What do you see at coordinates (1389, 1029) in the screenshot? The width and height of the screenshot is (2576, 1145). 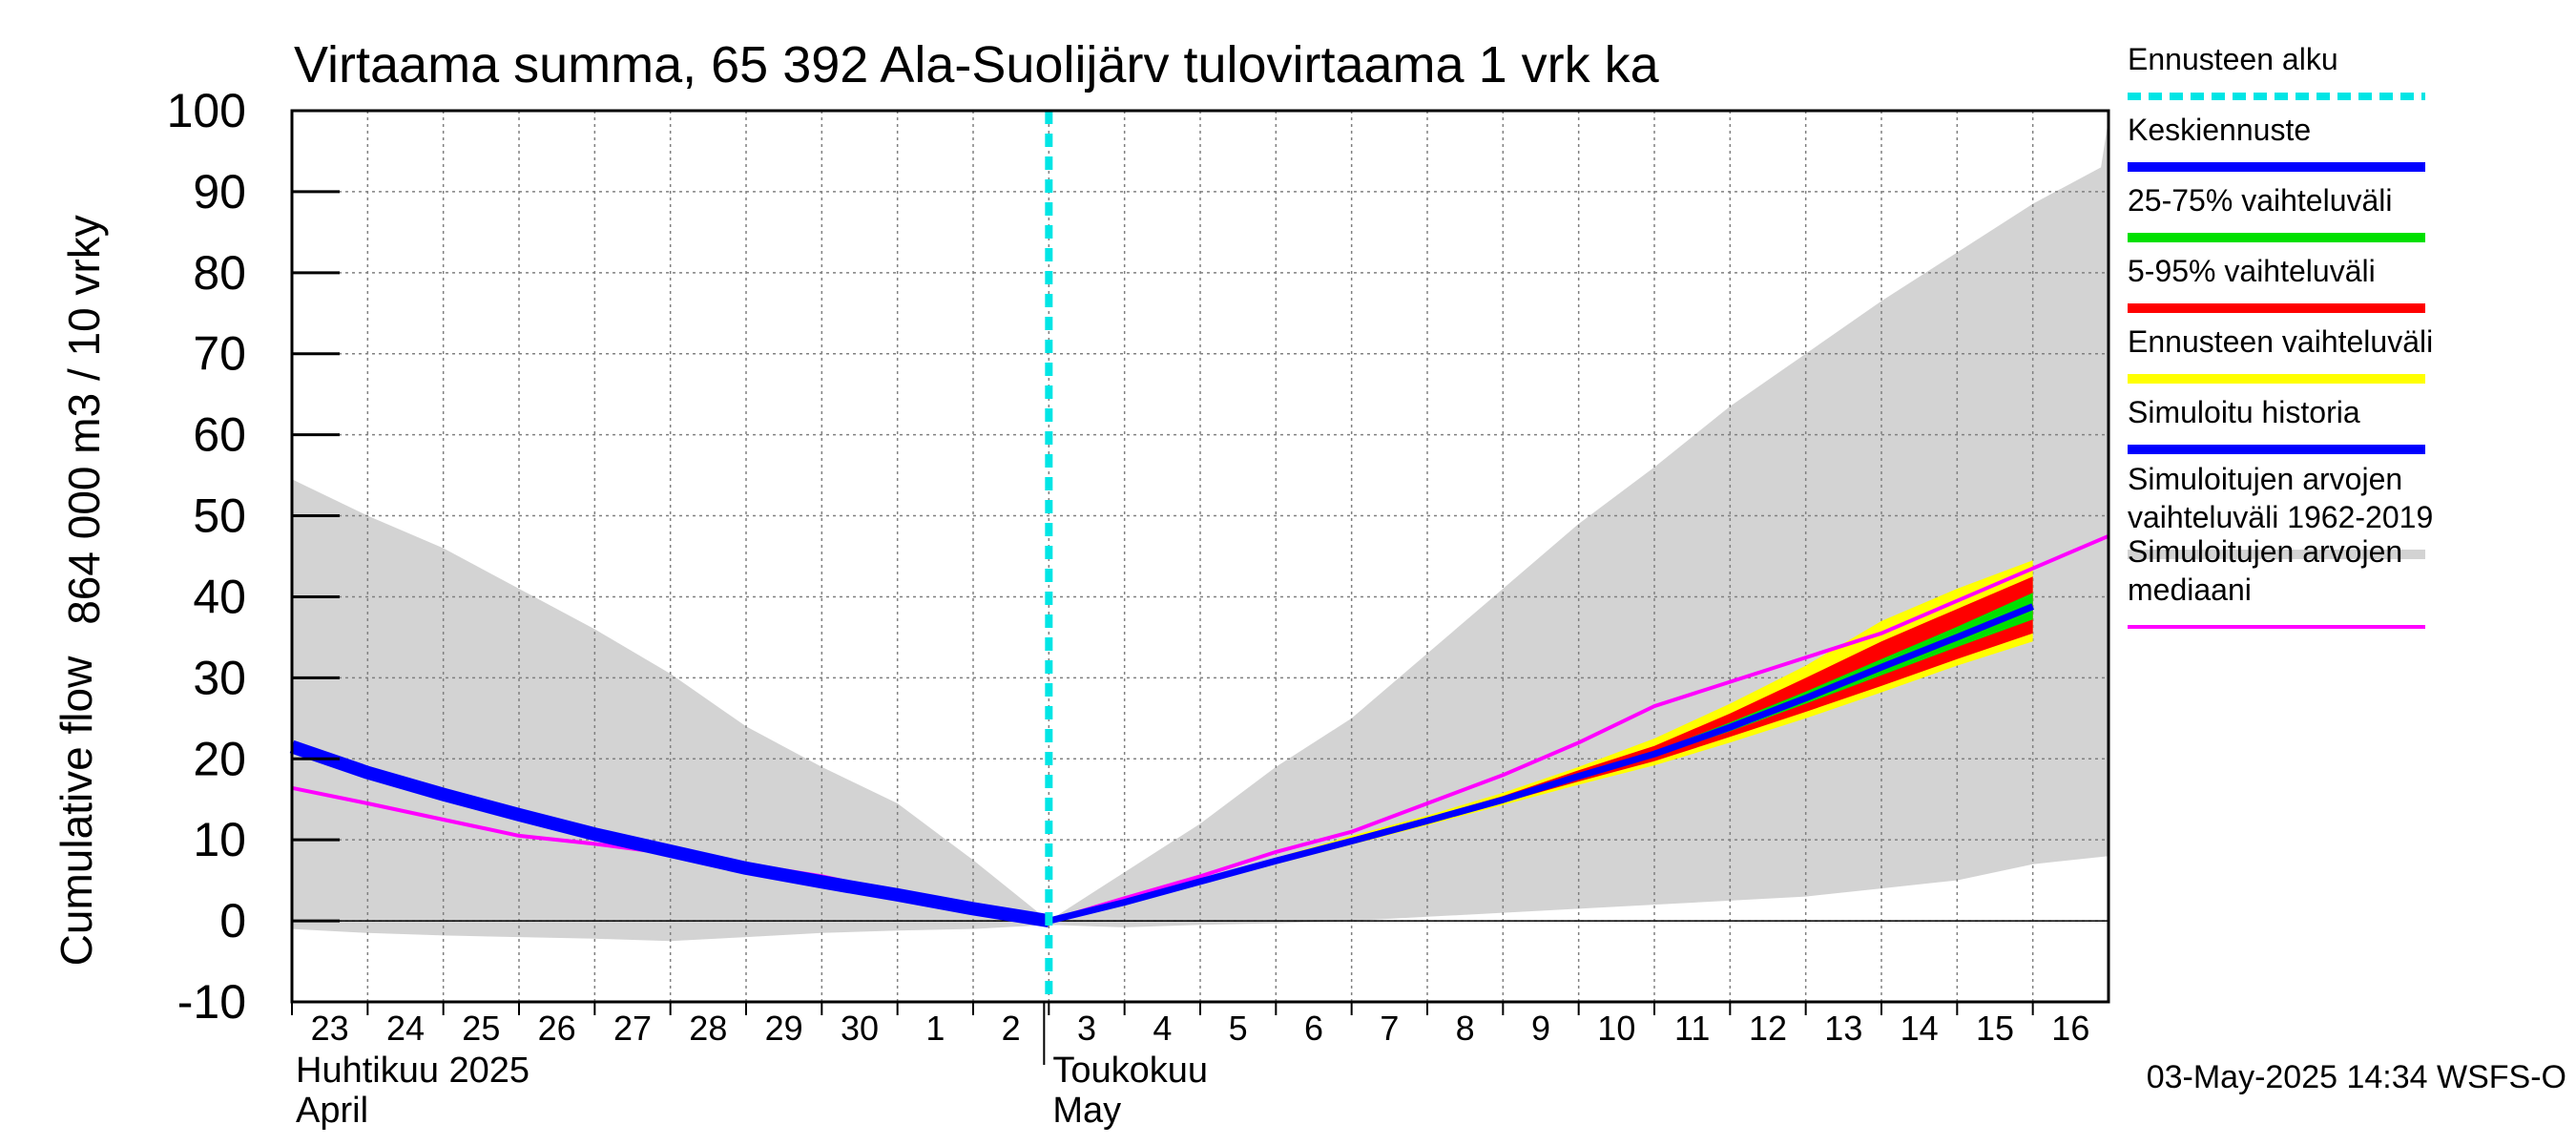 I see `x-tick-label: 7` at bounding box center [1389, 1029].